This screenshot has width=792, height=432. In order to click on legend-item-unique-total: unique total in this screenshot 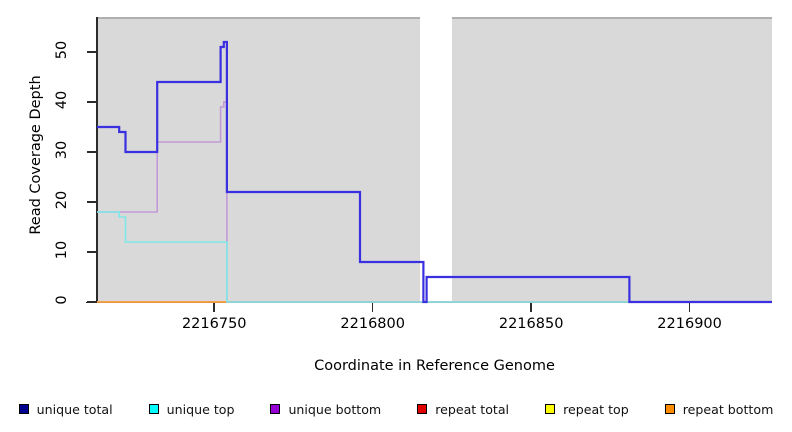, I will do `click(65, 409)`.